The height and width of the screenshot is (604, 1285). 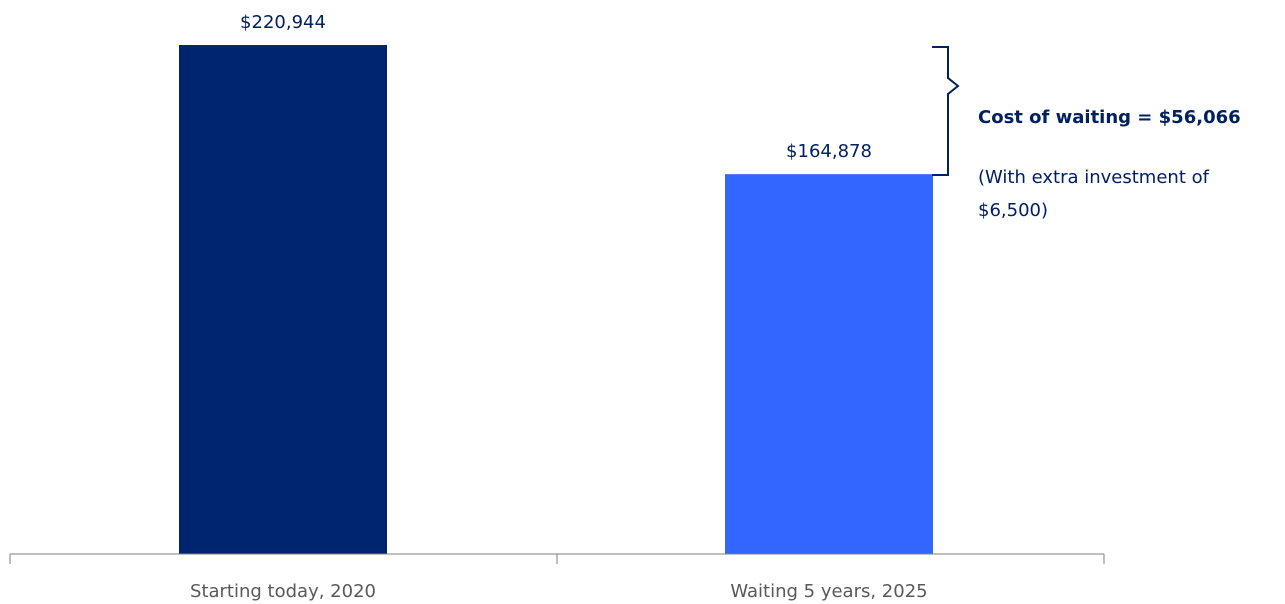 What do you see at coordinates (556, 87) in the screenshot?
I see `value-labels: $220,944 $164,878` at bounding box center [556, 87].